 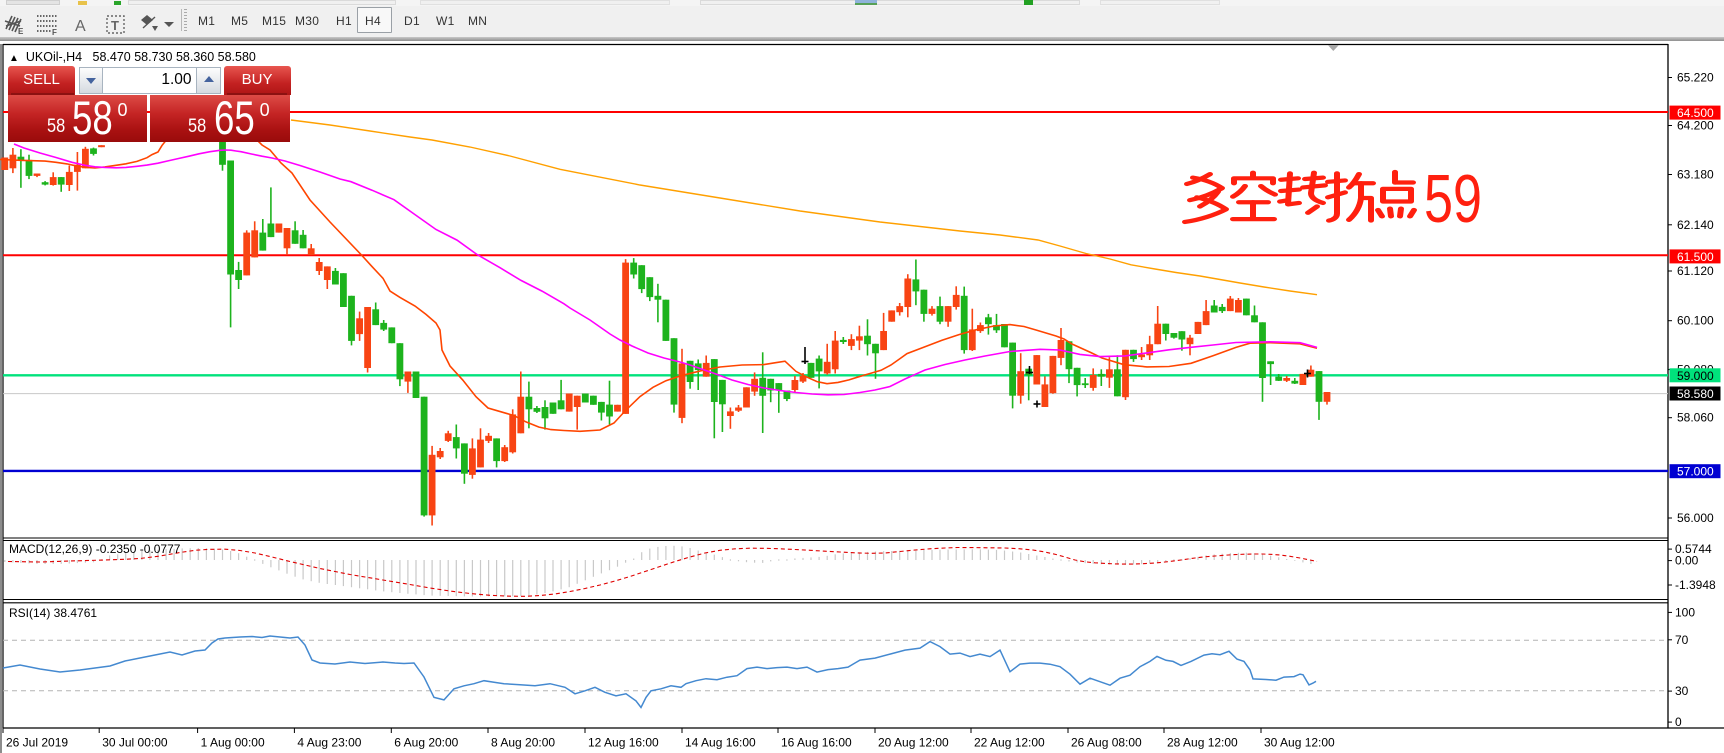 What do you see at coordinates (95, 549) in the screenshot?
I see `svg-text: MACD(12,26,9) -0.2350 -0.0777` at bounding box center [95, 549].